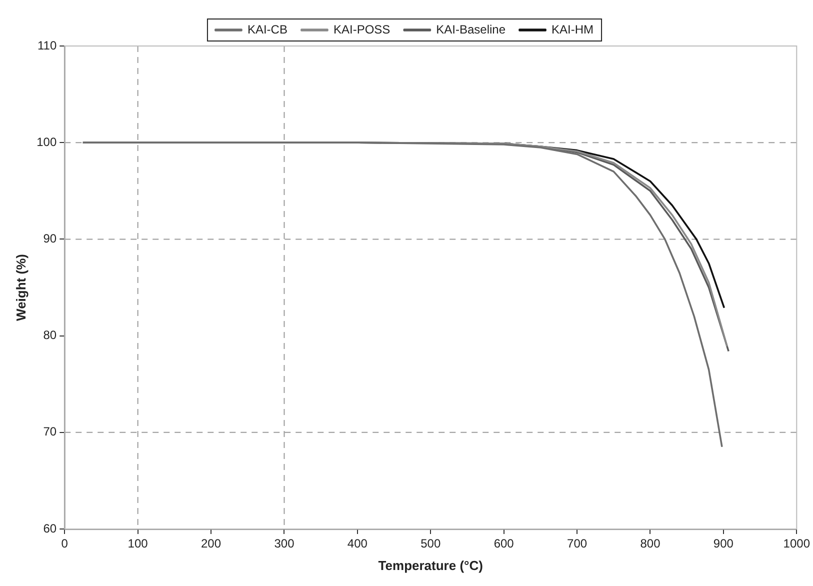  I want to click on x-tick-label: 900, so click(723, 543).